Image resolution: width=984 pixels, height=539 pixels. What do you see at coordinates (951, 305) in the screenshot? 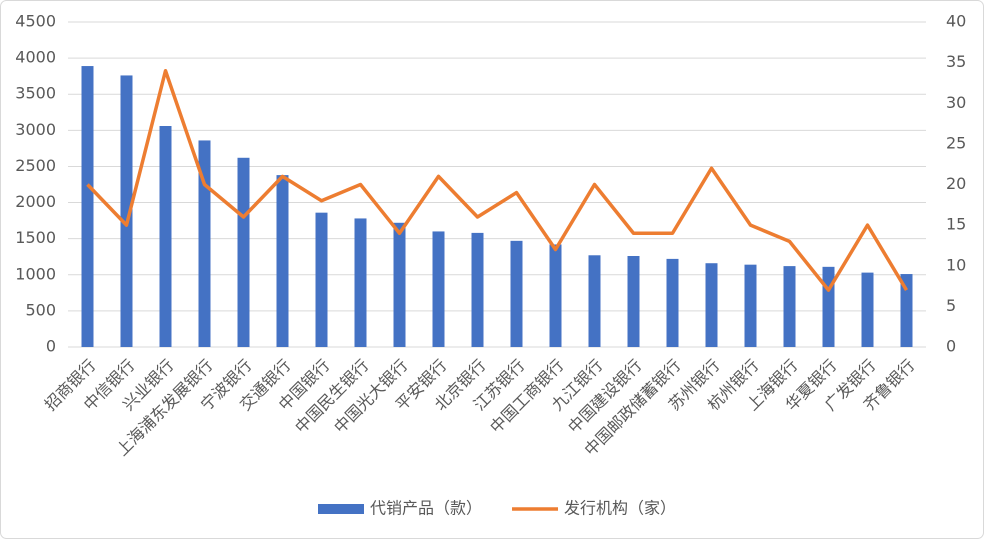
I see `y2-tick-label: 5` at bounding box center [951, 305].